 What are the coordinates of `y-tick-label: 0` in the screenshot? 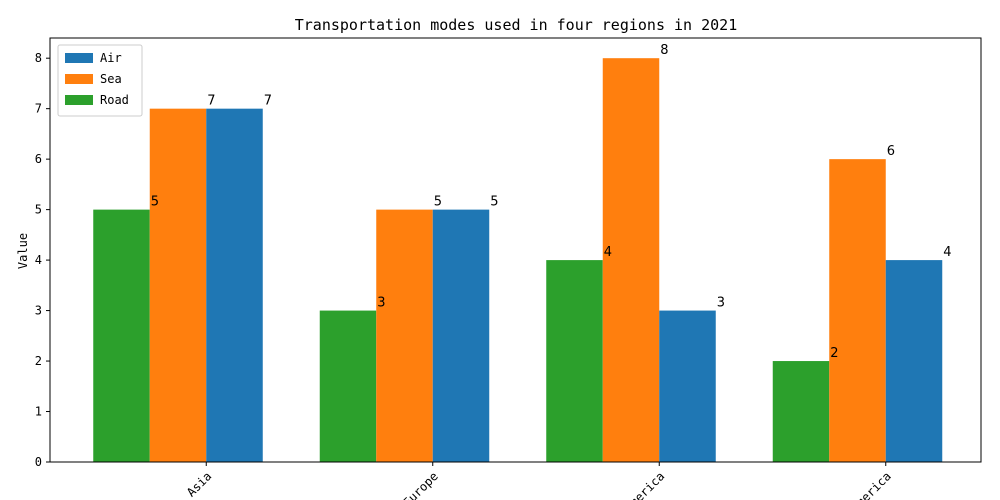 It's located at (38, 462).